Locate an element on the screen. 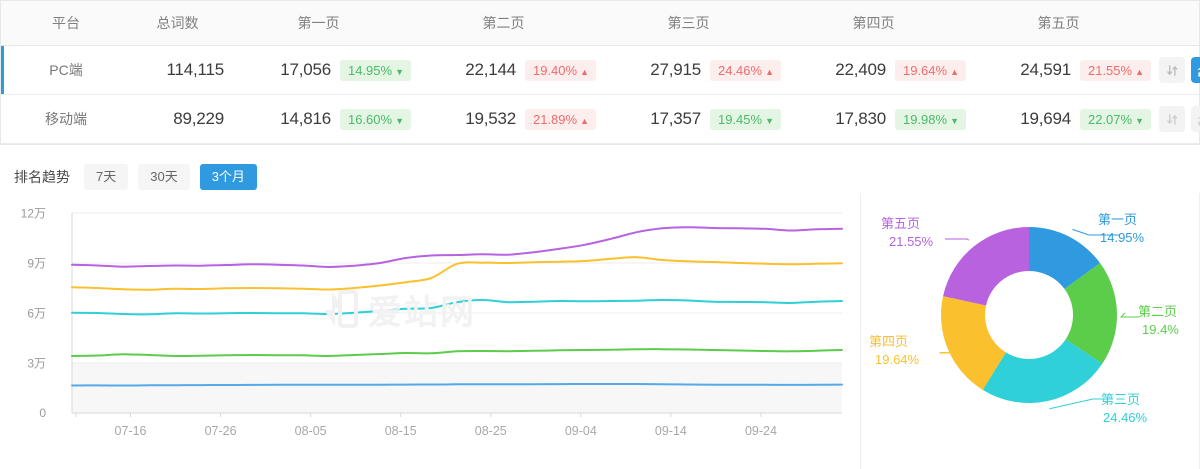  page-5-cell: 24,591 21.55% ▲ is located at coordinates (1058, 70).